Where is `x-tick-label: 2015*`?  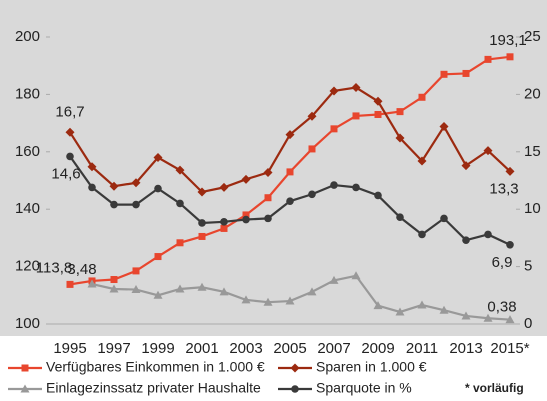 x-tick-label: 2015* is located at coordinates (509, 348).